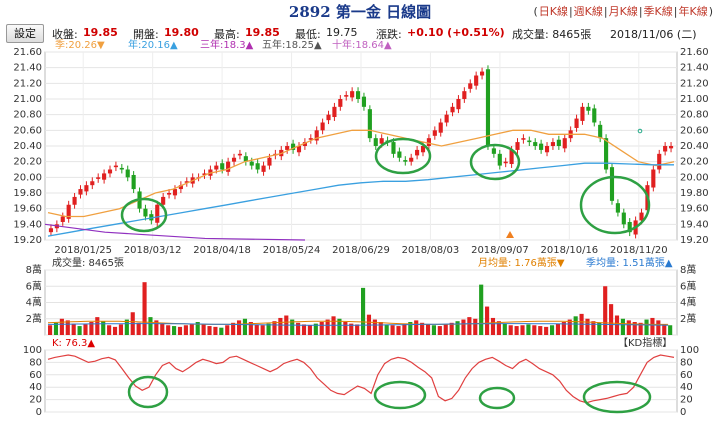  What do you see at coordinates (694, 52) in the screenshot?
I see `price-ytick-right: 21.60` at bounding box center [694, 52].